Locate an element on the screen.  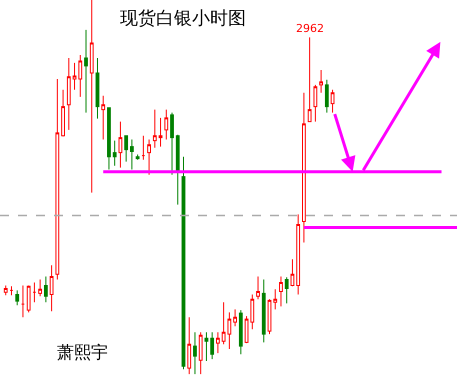
annotation: 萧熙宇 is located at coordinates (82, 353).